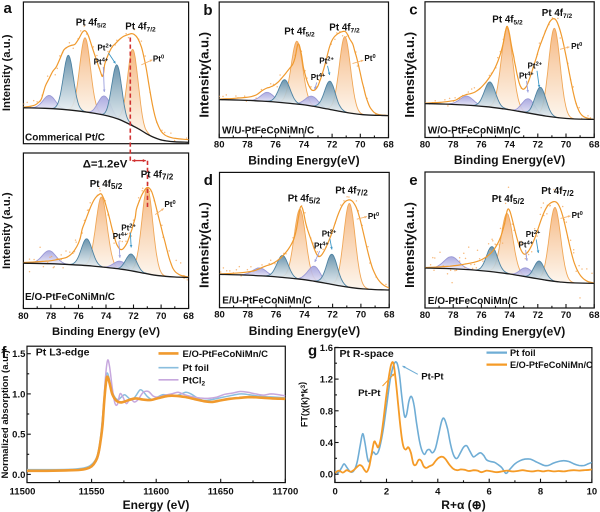 The width and height of the screenshot is (600, 512). I want to click on svg-text: 1.2, so click(326, 380).